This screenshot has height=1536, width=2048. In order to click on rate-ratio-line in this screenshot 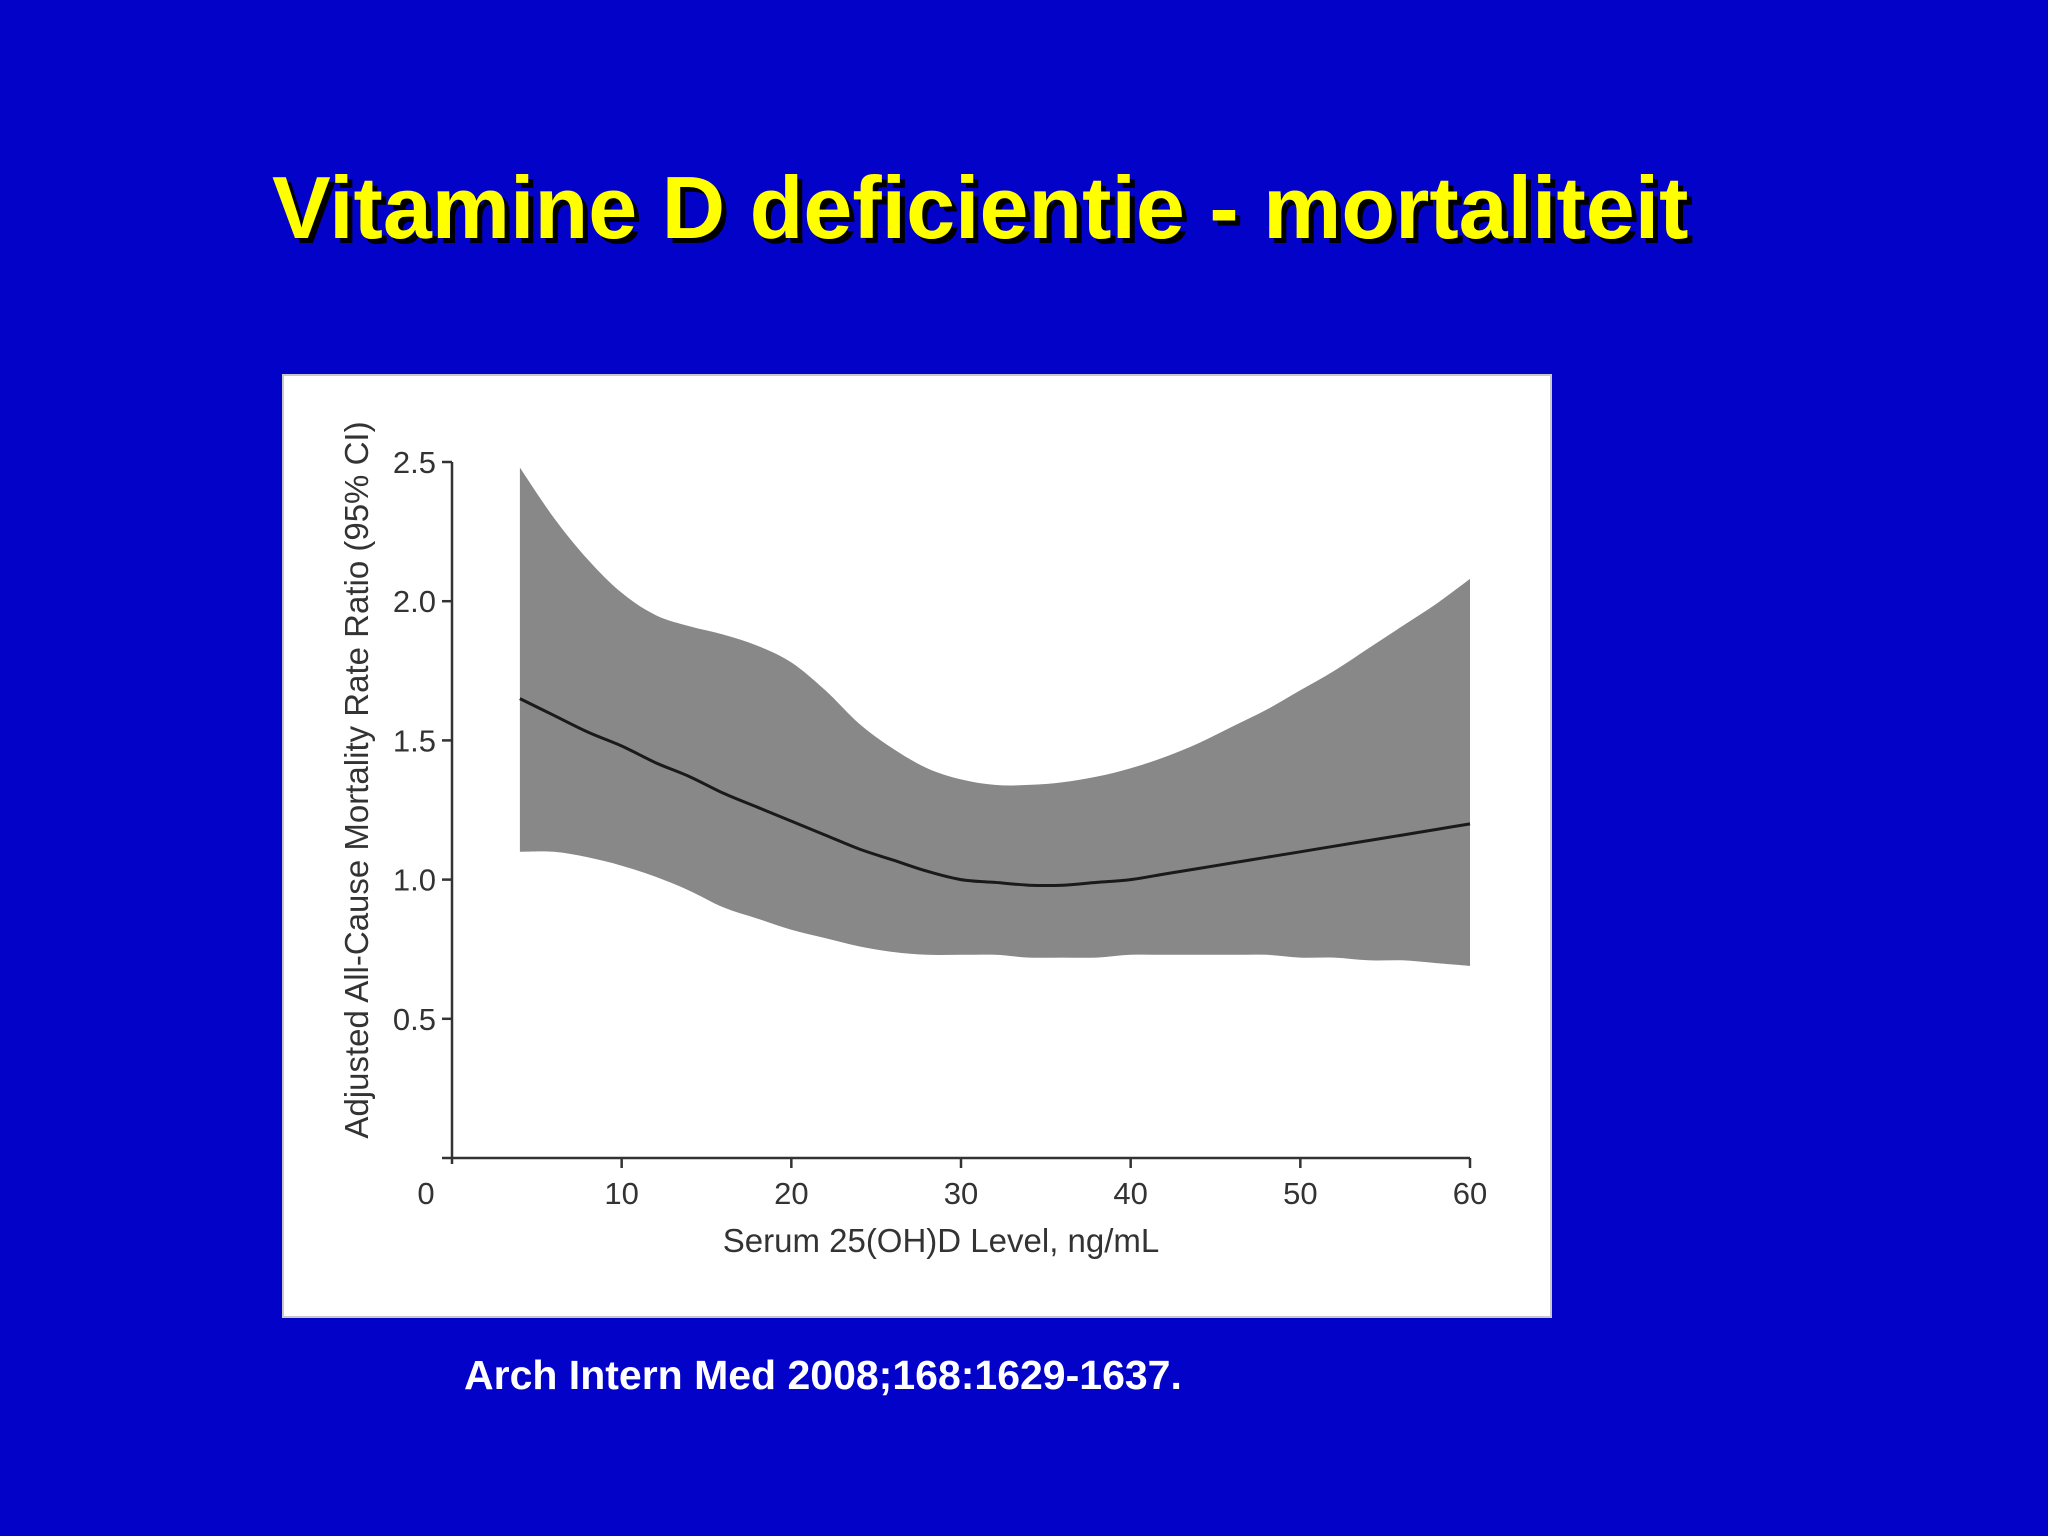, I will do `click(995, 792)`.